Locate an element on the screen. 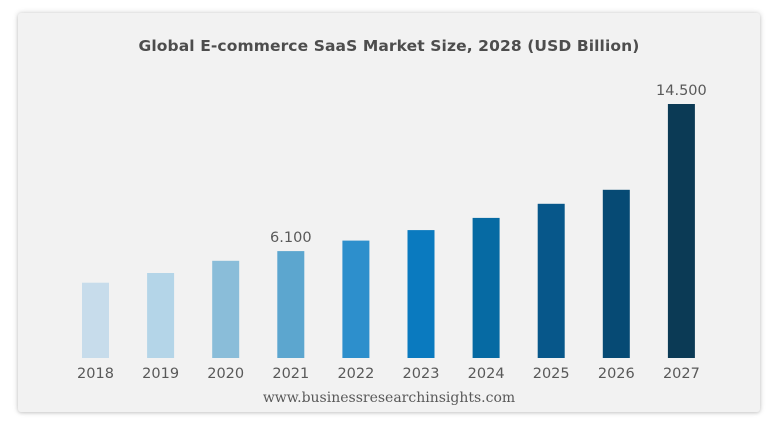 This screenshot has width=780, height=432. x-tick-label: 2027 is located at coordinates (681, 374).